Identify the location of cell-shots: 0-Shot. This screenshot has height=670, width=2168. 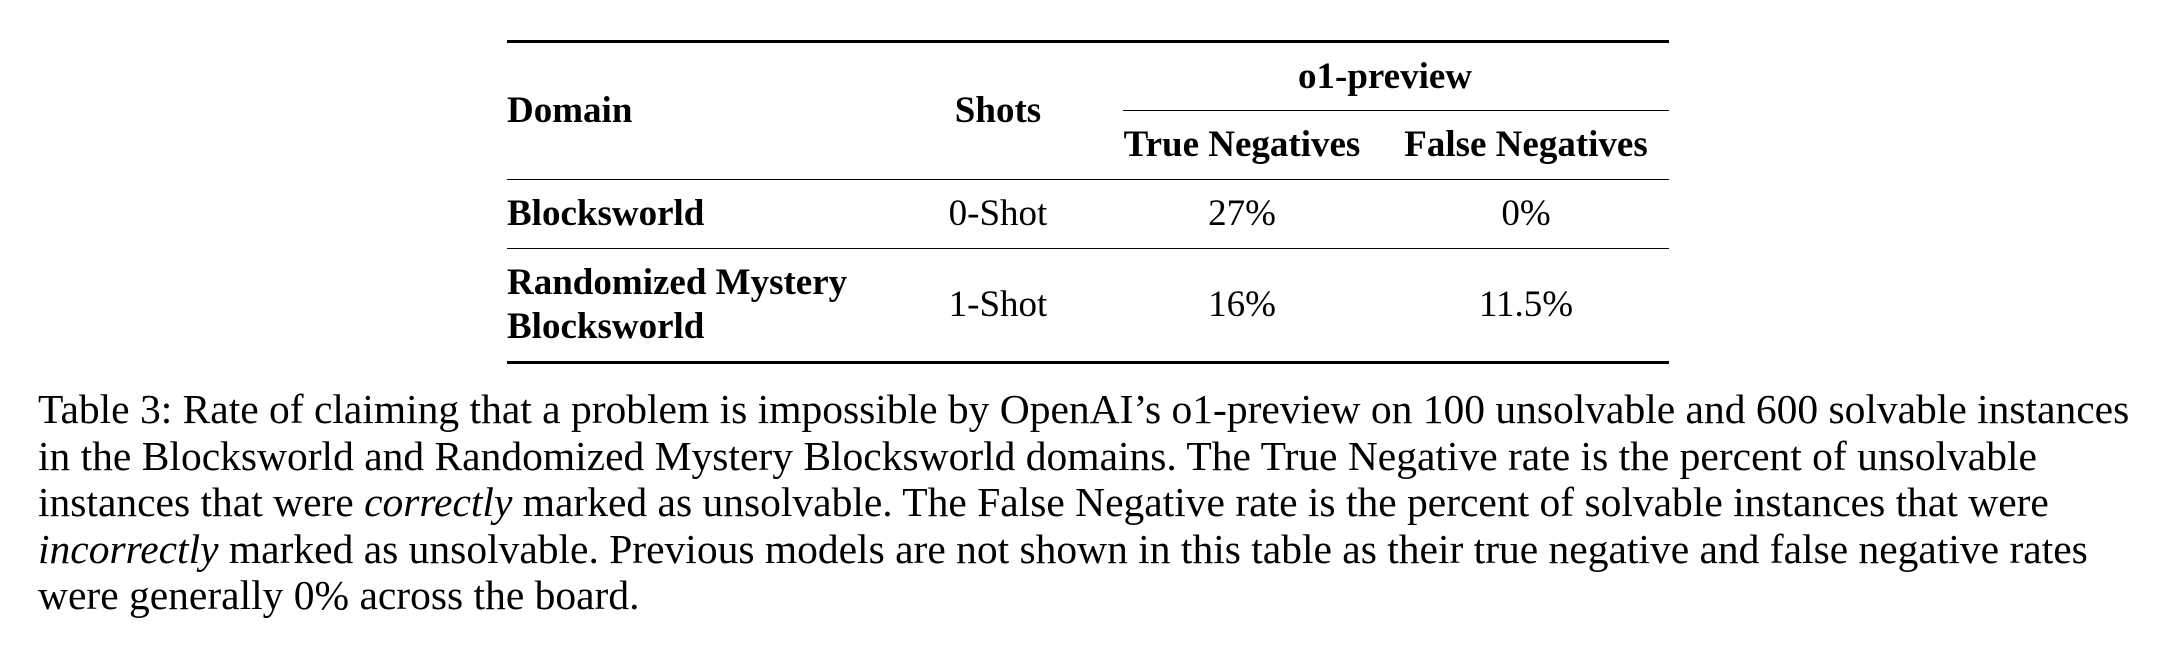
(998, 213).